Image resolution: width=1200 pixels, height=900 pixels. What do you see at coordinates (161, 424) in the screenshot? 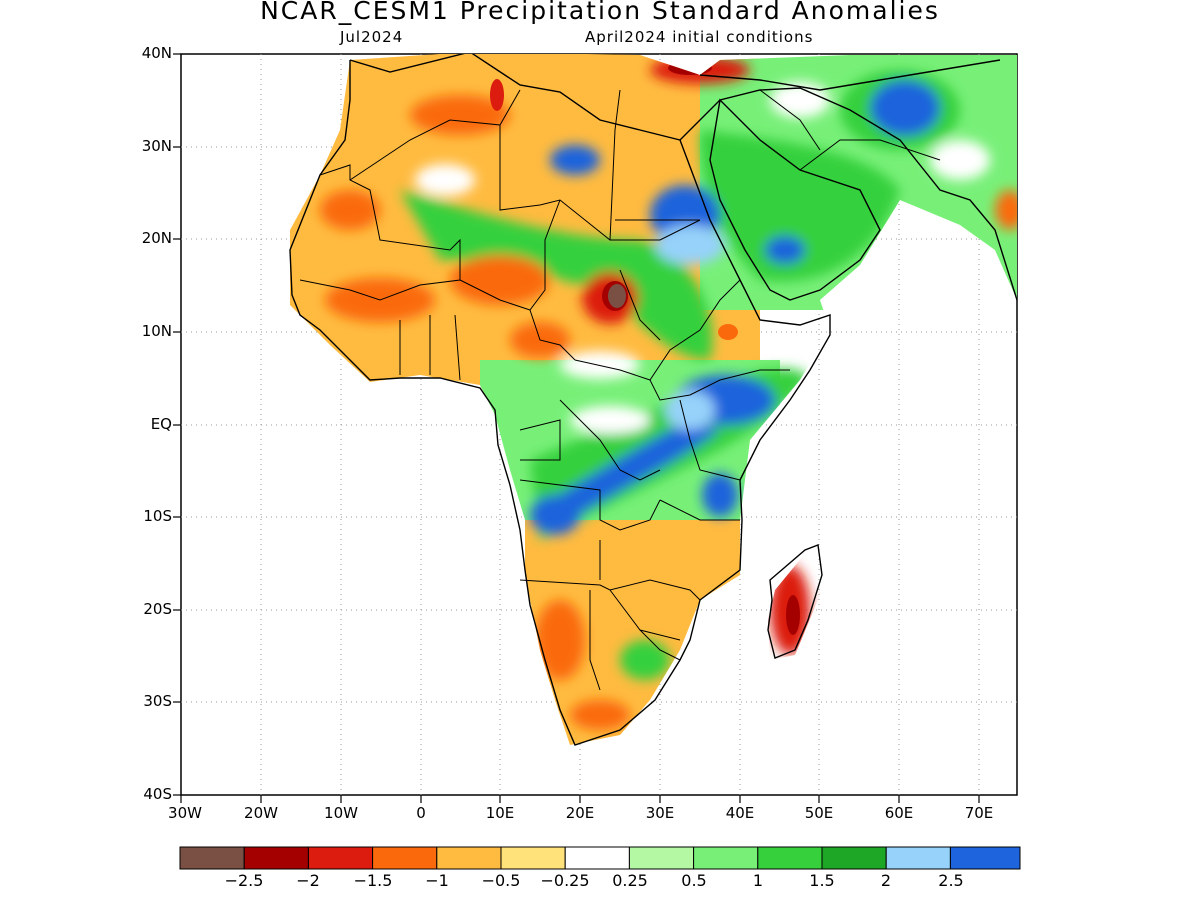
I see `lat-label: EQ` at bounding box center [161, 424].